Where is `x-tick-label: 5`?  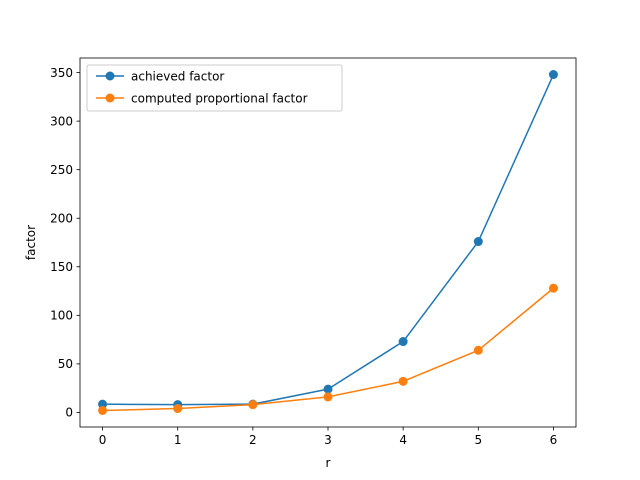 x-tick-label: 5 is located at coordinates (478, 440).